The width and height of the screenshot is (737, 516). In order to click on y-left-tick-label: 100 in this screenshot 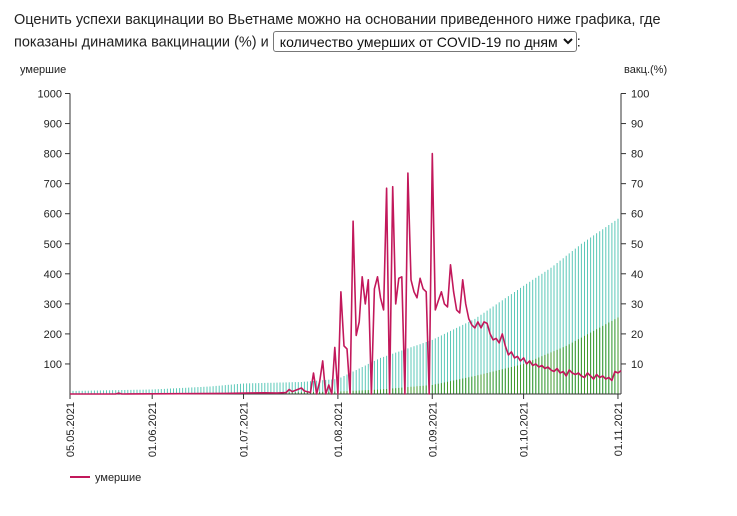, I will do `click(53, 365)`.